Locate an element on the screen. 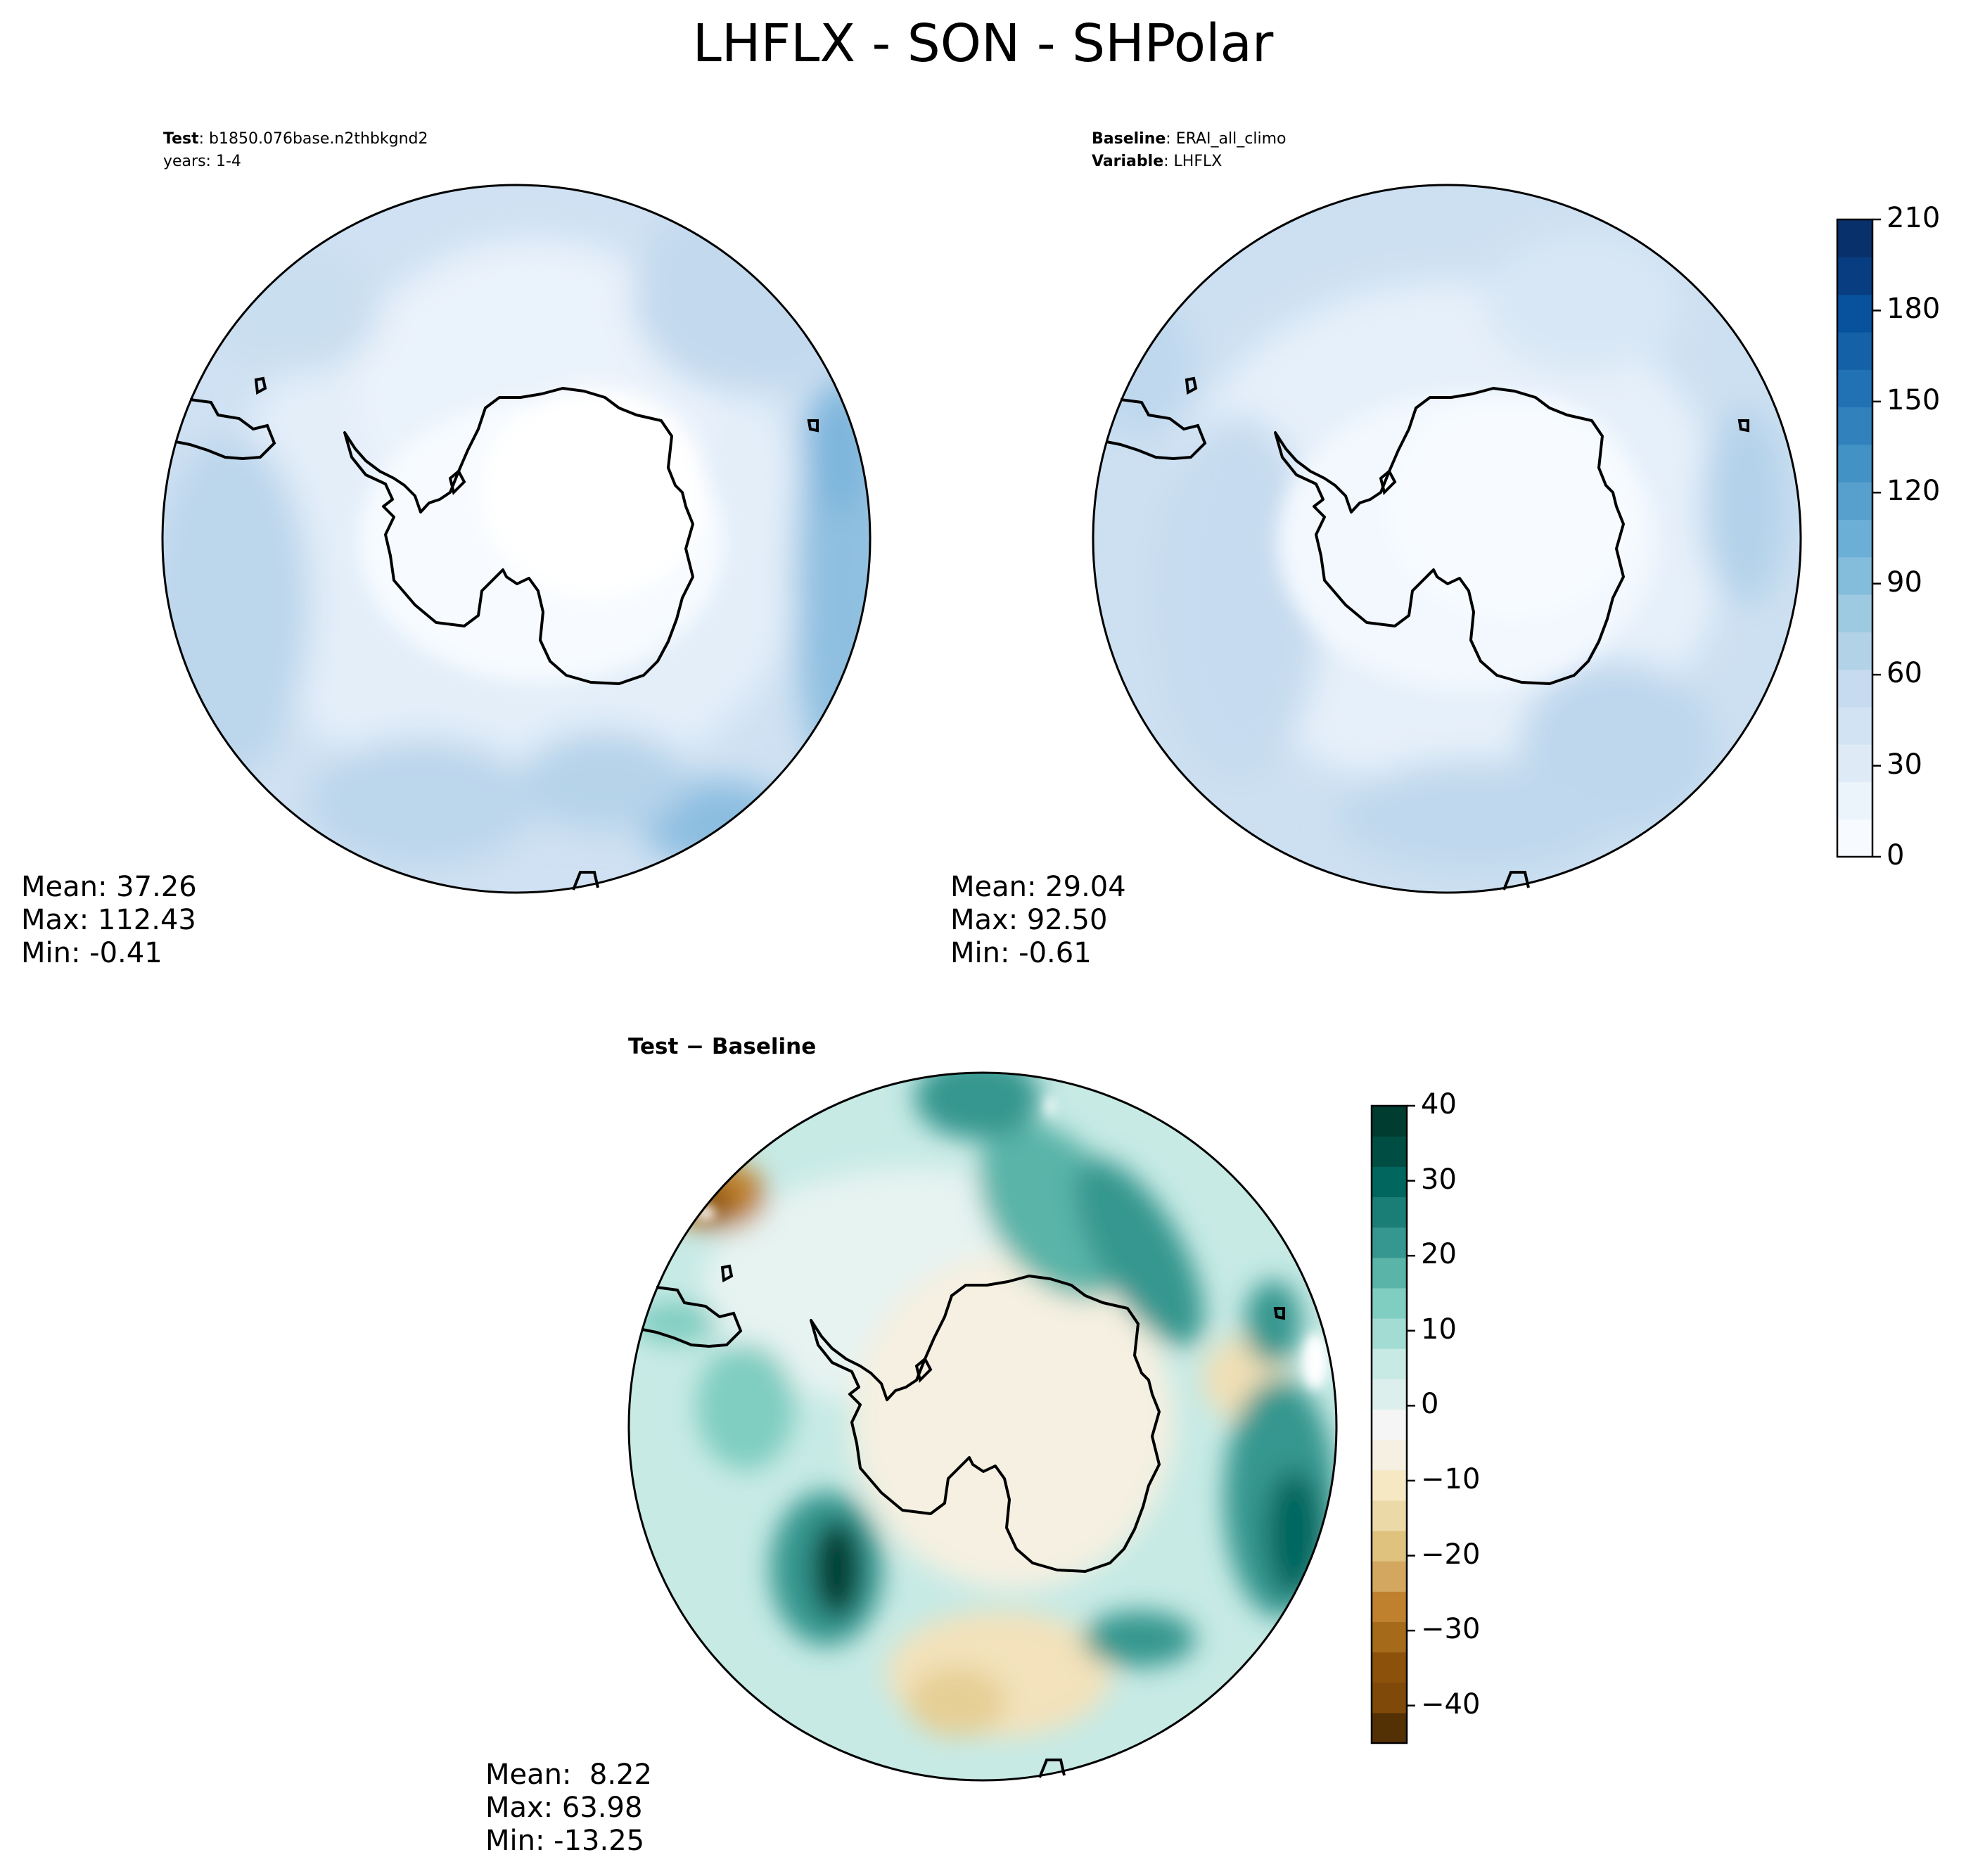 The image size is (1966, 1876). test-stats: Mean: 37.26 Max: 112.43 Min: -0.41 is located at coordinates (109, 921).